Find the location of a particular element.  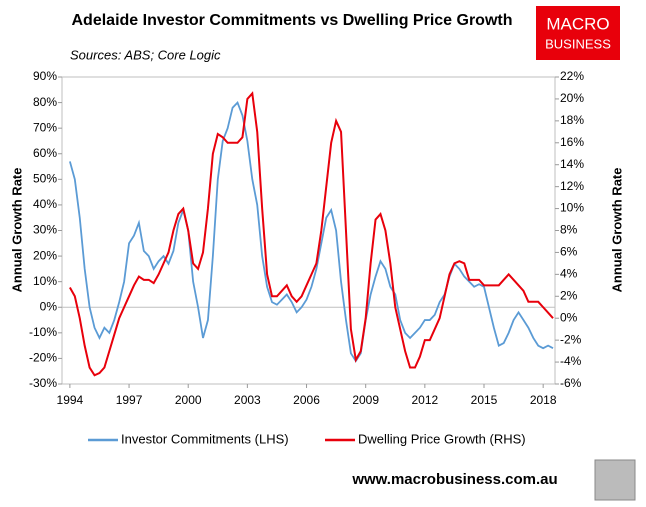

footer: www.macrobusiness.com.au is located at coordinates (454, 479).